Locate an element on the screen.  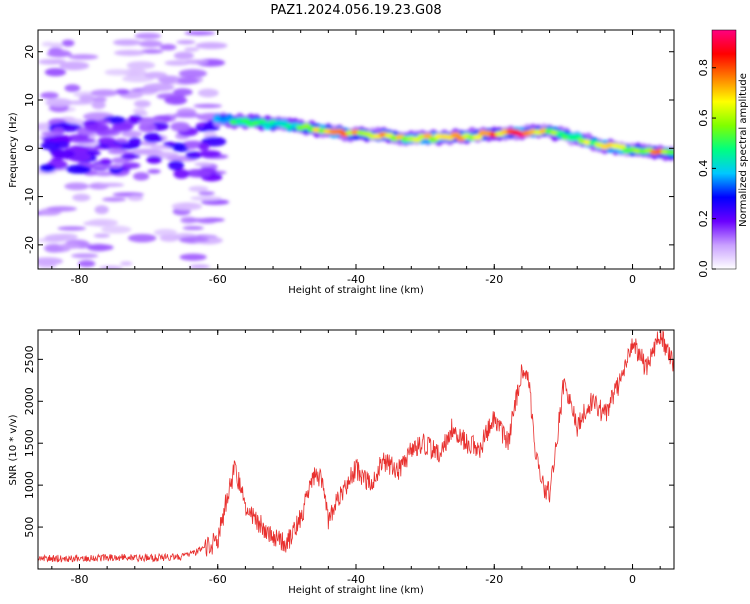
colorbar-tick-label: 0.4 is located at coordinates (703, 169).